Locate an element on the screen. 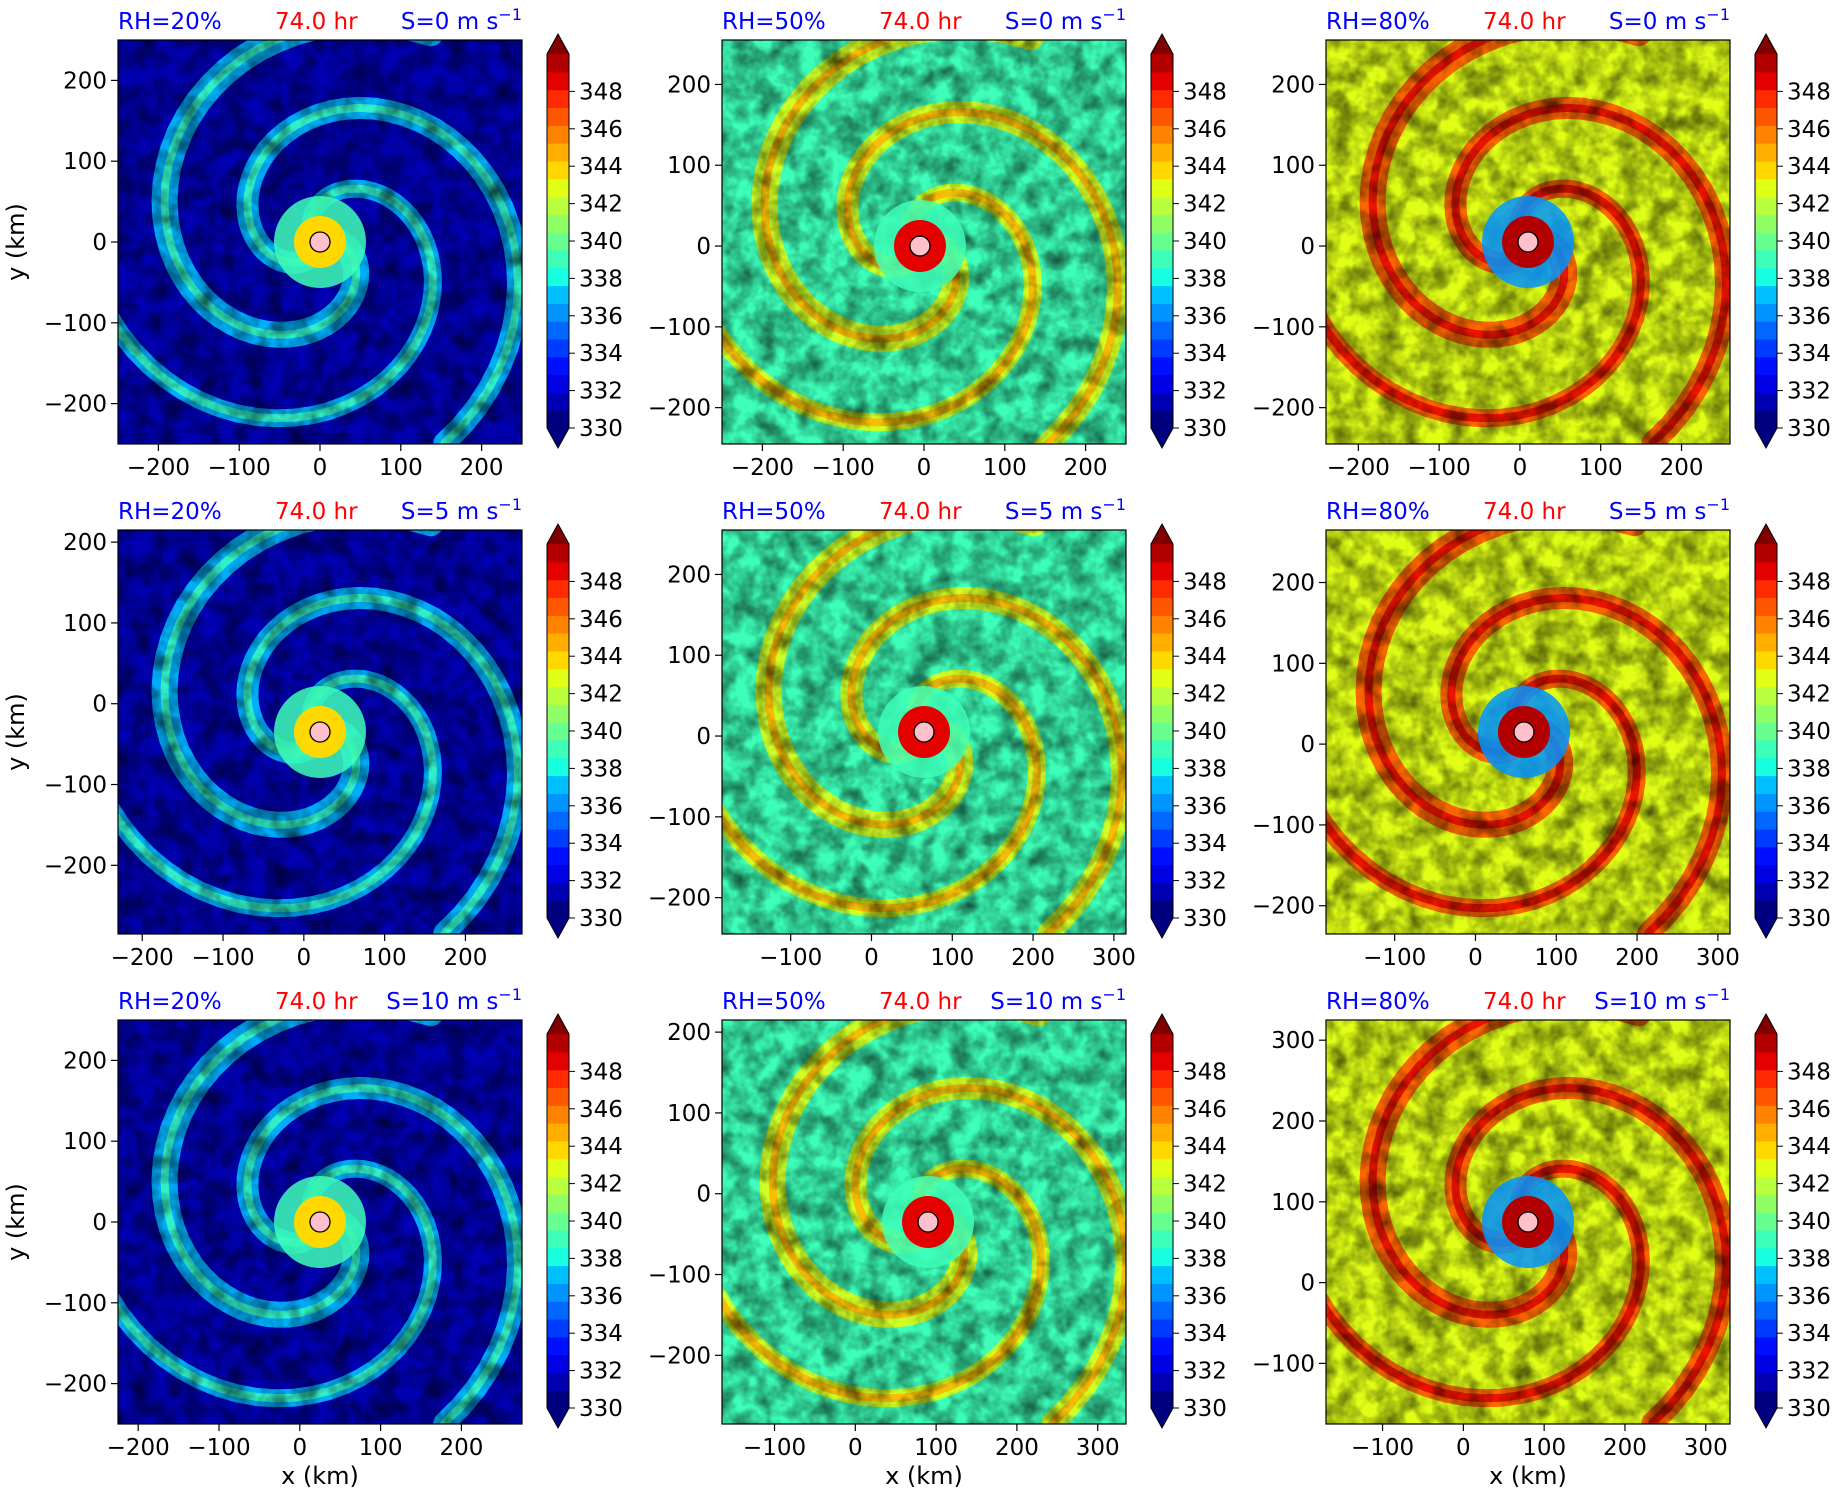  colorbar-tick-label: 336 is located at coordinates (1205, 317).